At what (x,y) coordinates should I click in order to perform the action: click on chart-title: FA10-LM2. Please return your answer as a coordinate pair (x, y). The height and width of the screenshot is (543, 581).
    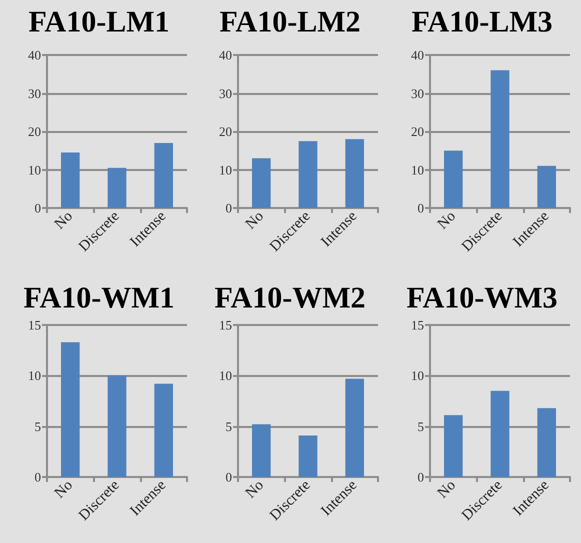
    Looking at the image, I should click on (290, 22).